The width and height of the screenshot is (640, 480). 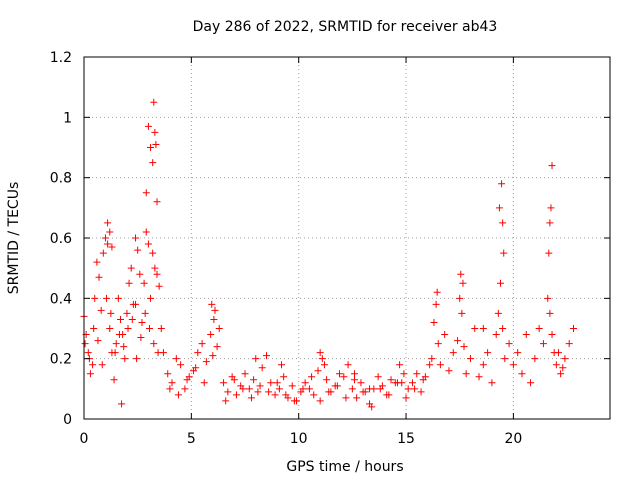 What do you see at coordinates (299, 439) in the screenshot?
I see `x-tick-label: 10` at bounding box center [299, 439].